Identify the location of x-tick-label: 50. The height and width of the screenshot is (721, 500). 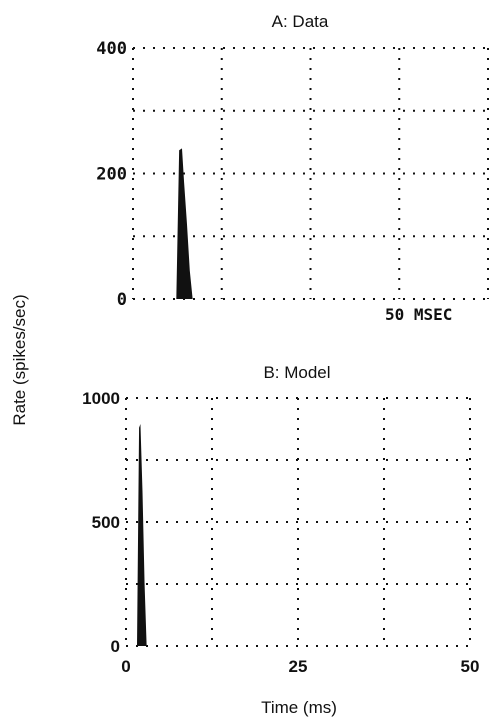
(470, 666).